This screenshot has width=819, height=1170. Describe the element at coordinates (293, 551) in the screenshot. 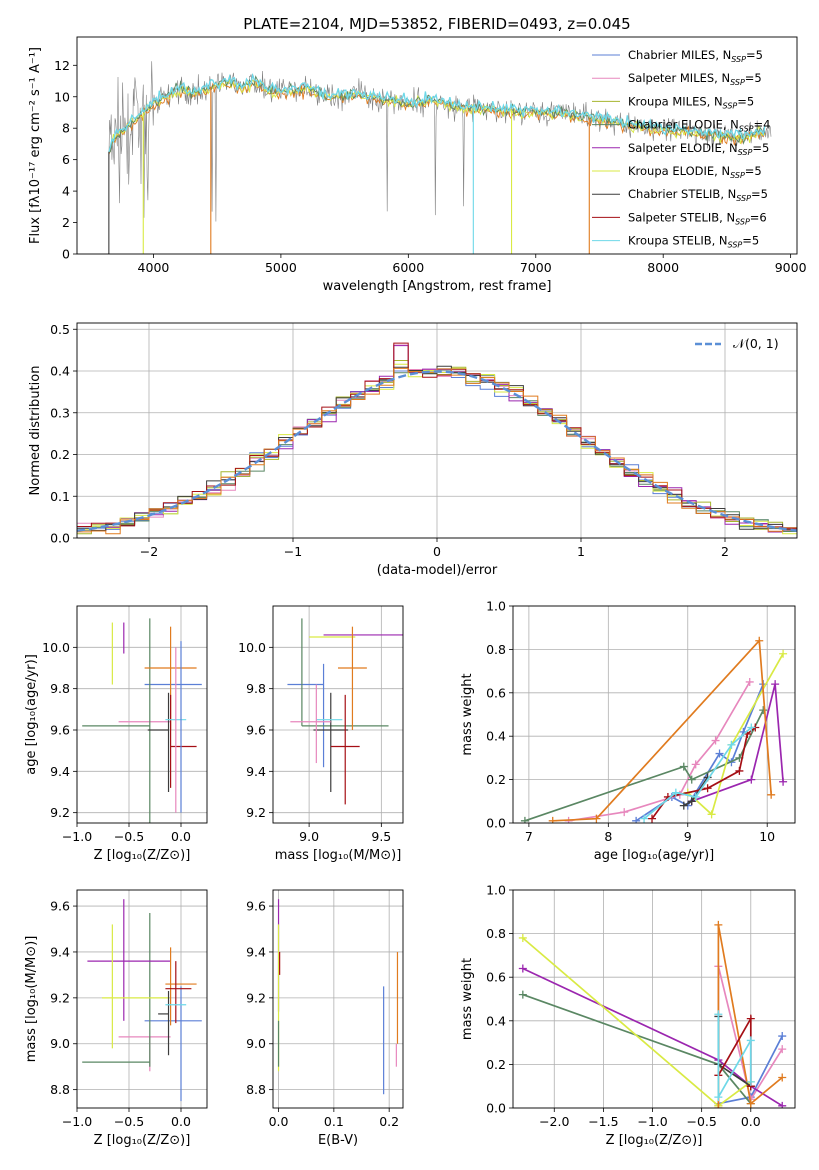

I see `x-tick-label: −1` at that location.